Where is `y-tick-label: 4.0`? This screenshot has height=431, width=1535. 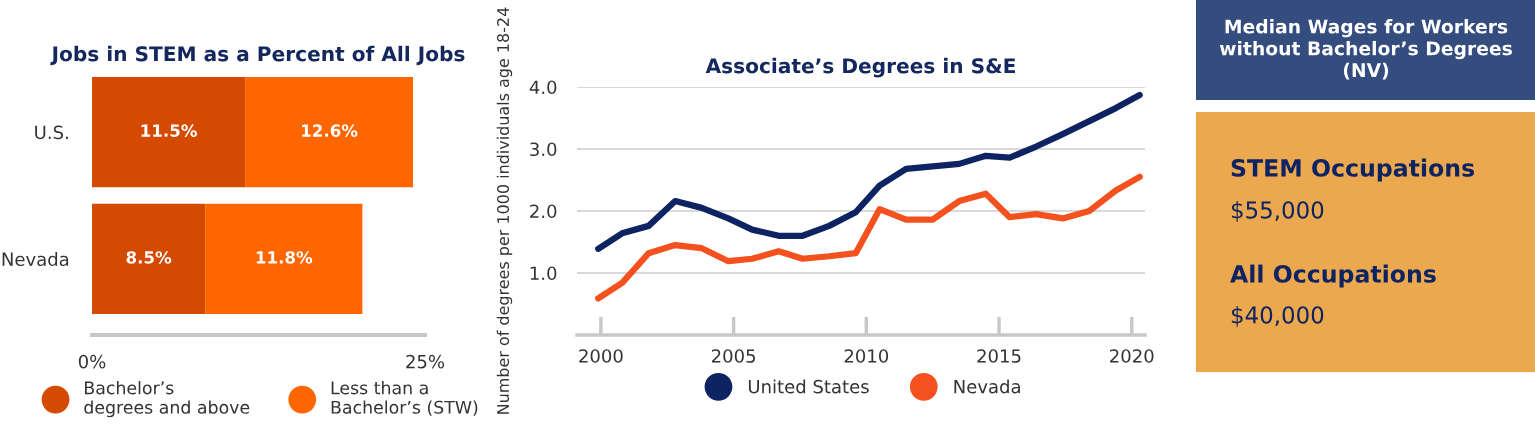 y-tick-label: 4.0 is located at coordinates (543, 87).